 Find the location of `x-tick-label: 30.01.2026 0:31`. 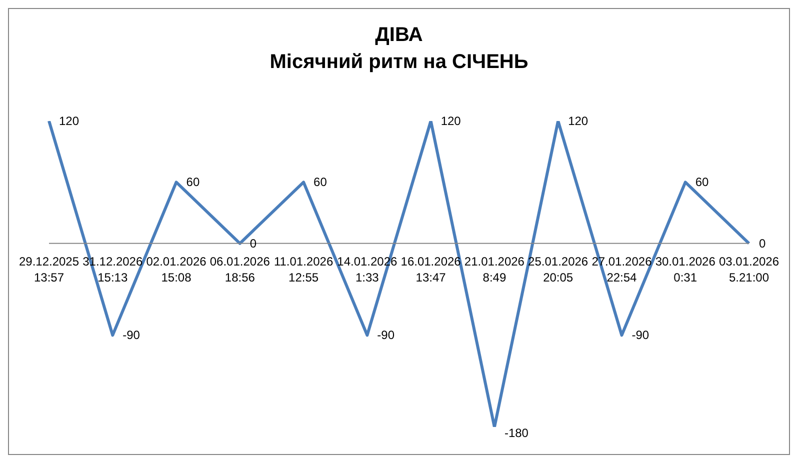

x-tick-label: 30.01.2026 0:31 is located at coordinates (685, 269).